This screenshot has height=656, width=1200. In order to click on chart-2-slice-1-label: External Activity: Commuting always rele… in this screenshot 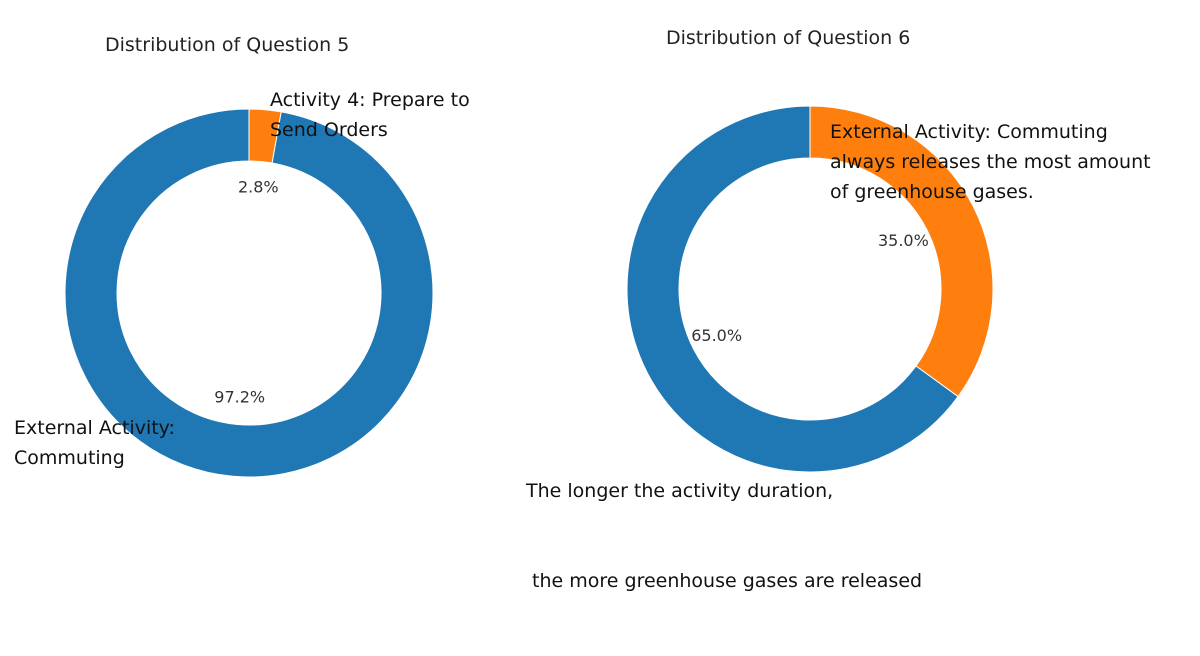, I will do `click(990, 162)`.